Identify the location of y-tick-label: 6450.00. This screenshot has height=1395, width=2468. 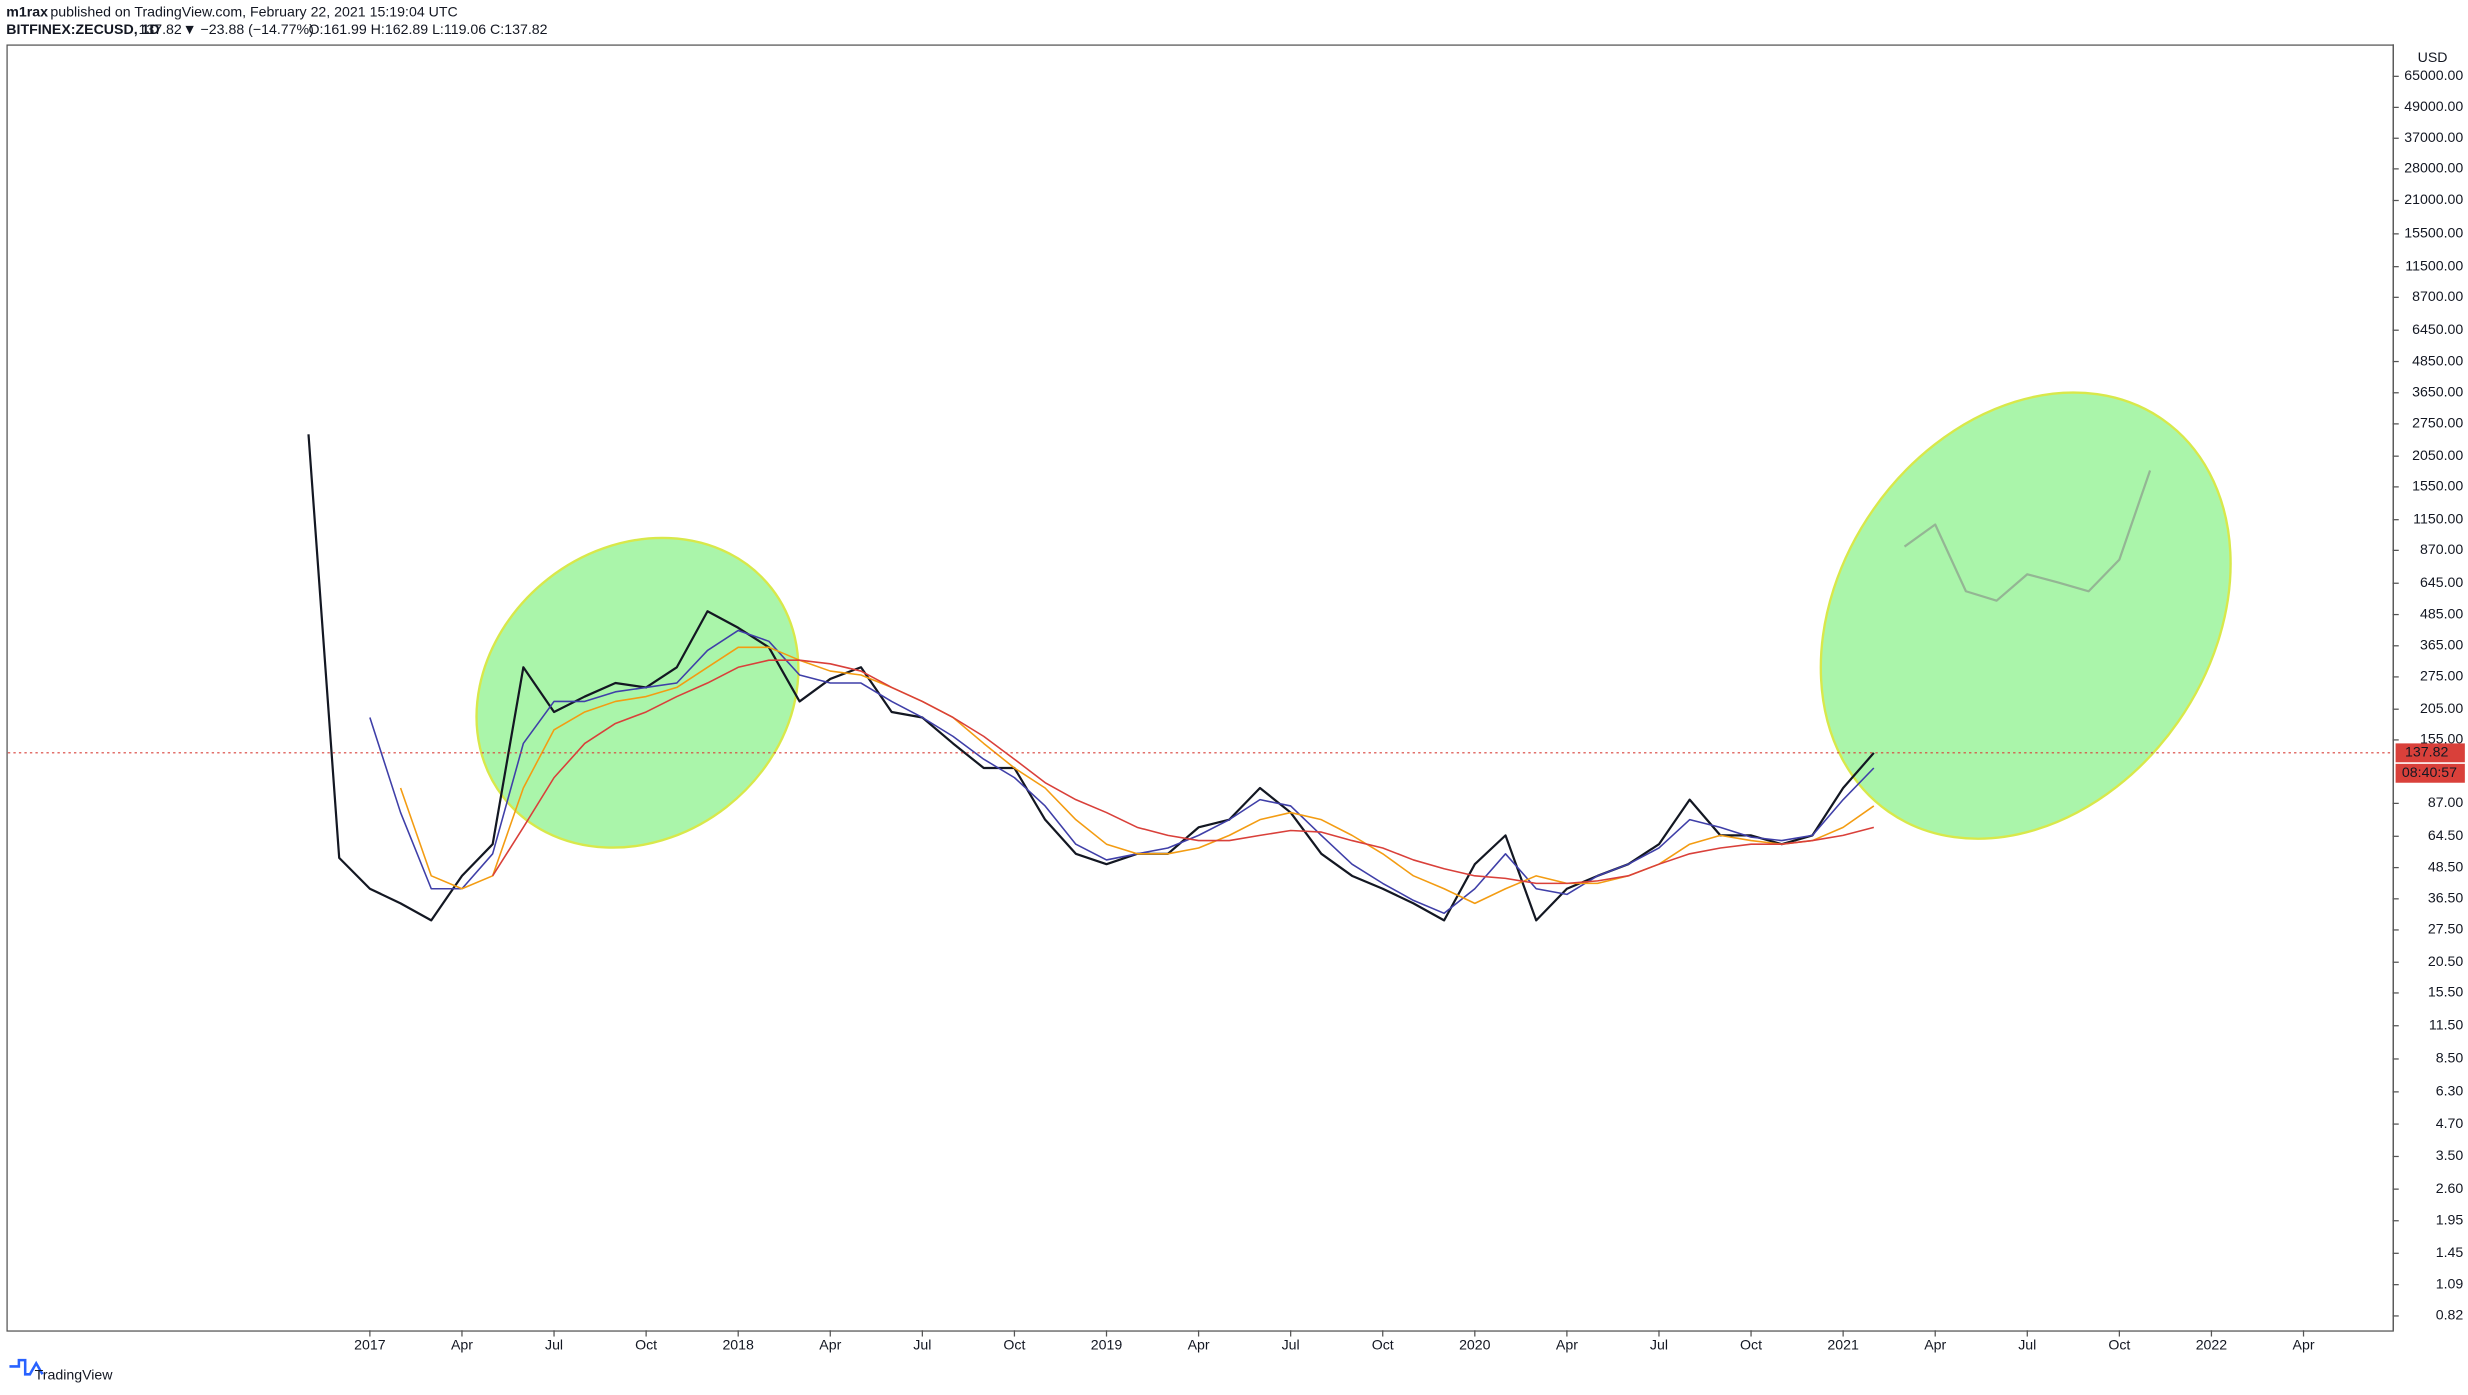
(2437, 330).